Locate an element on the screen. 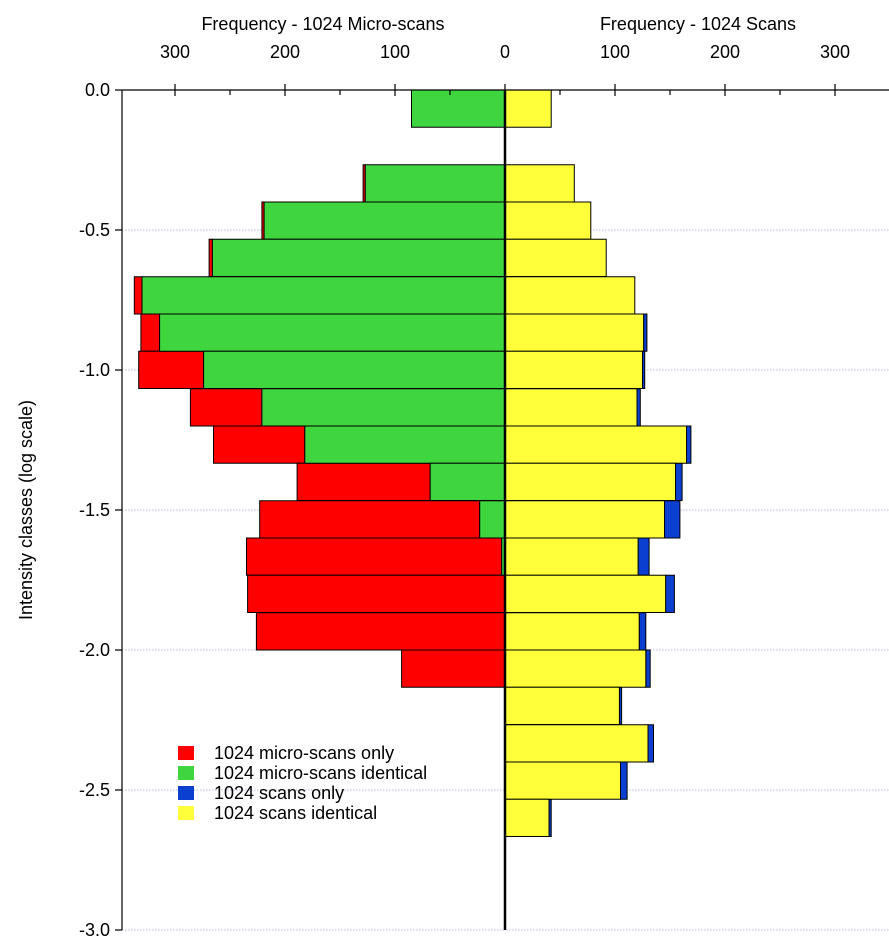 The image size is (889, 940). y-tick-label: -1.5 is located at coordinates (94, 510).